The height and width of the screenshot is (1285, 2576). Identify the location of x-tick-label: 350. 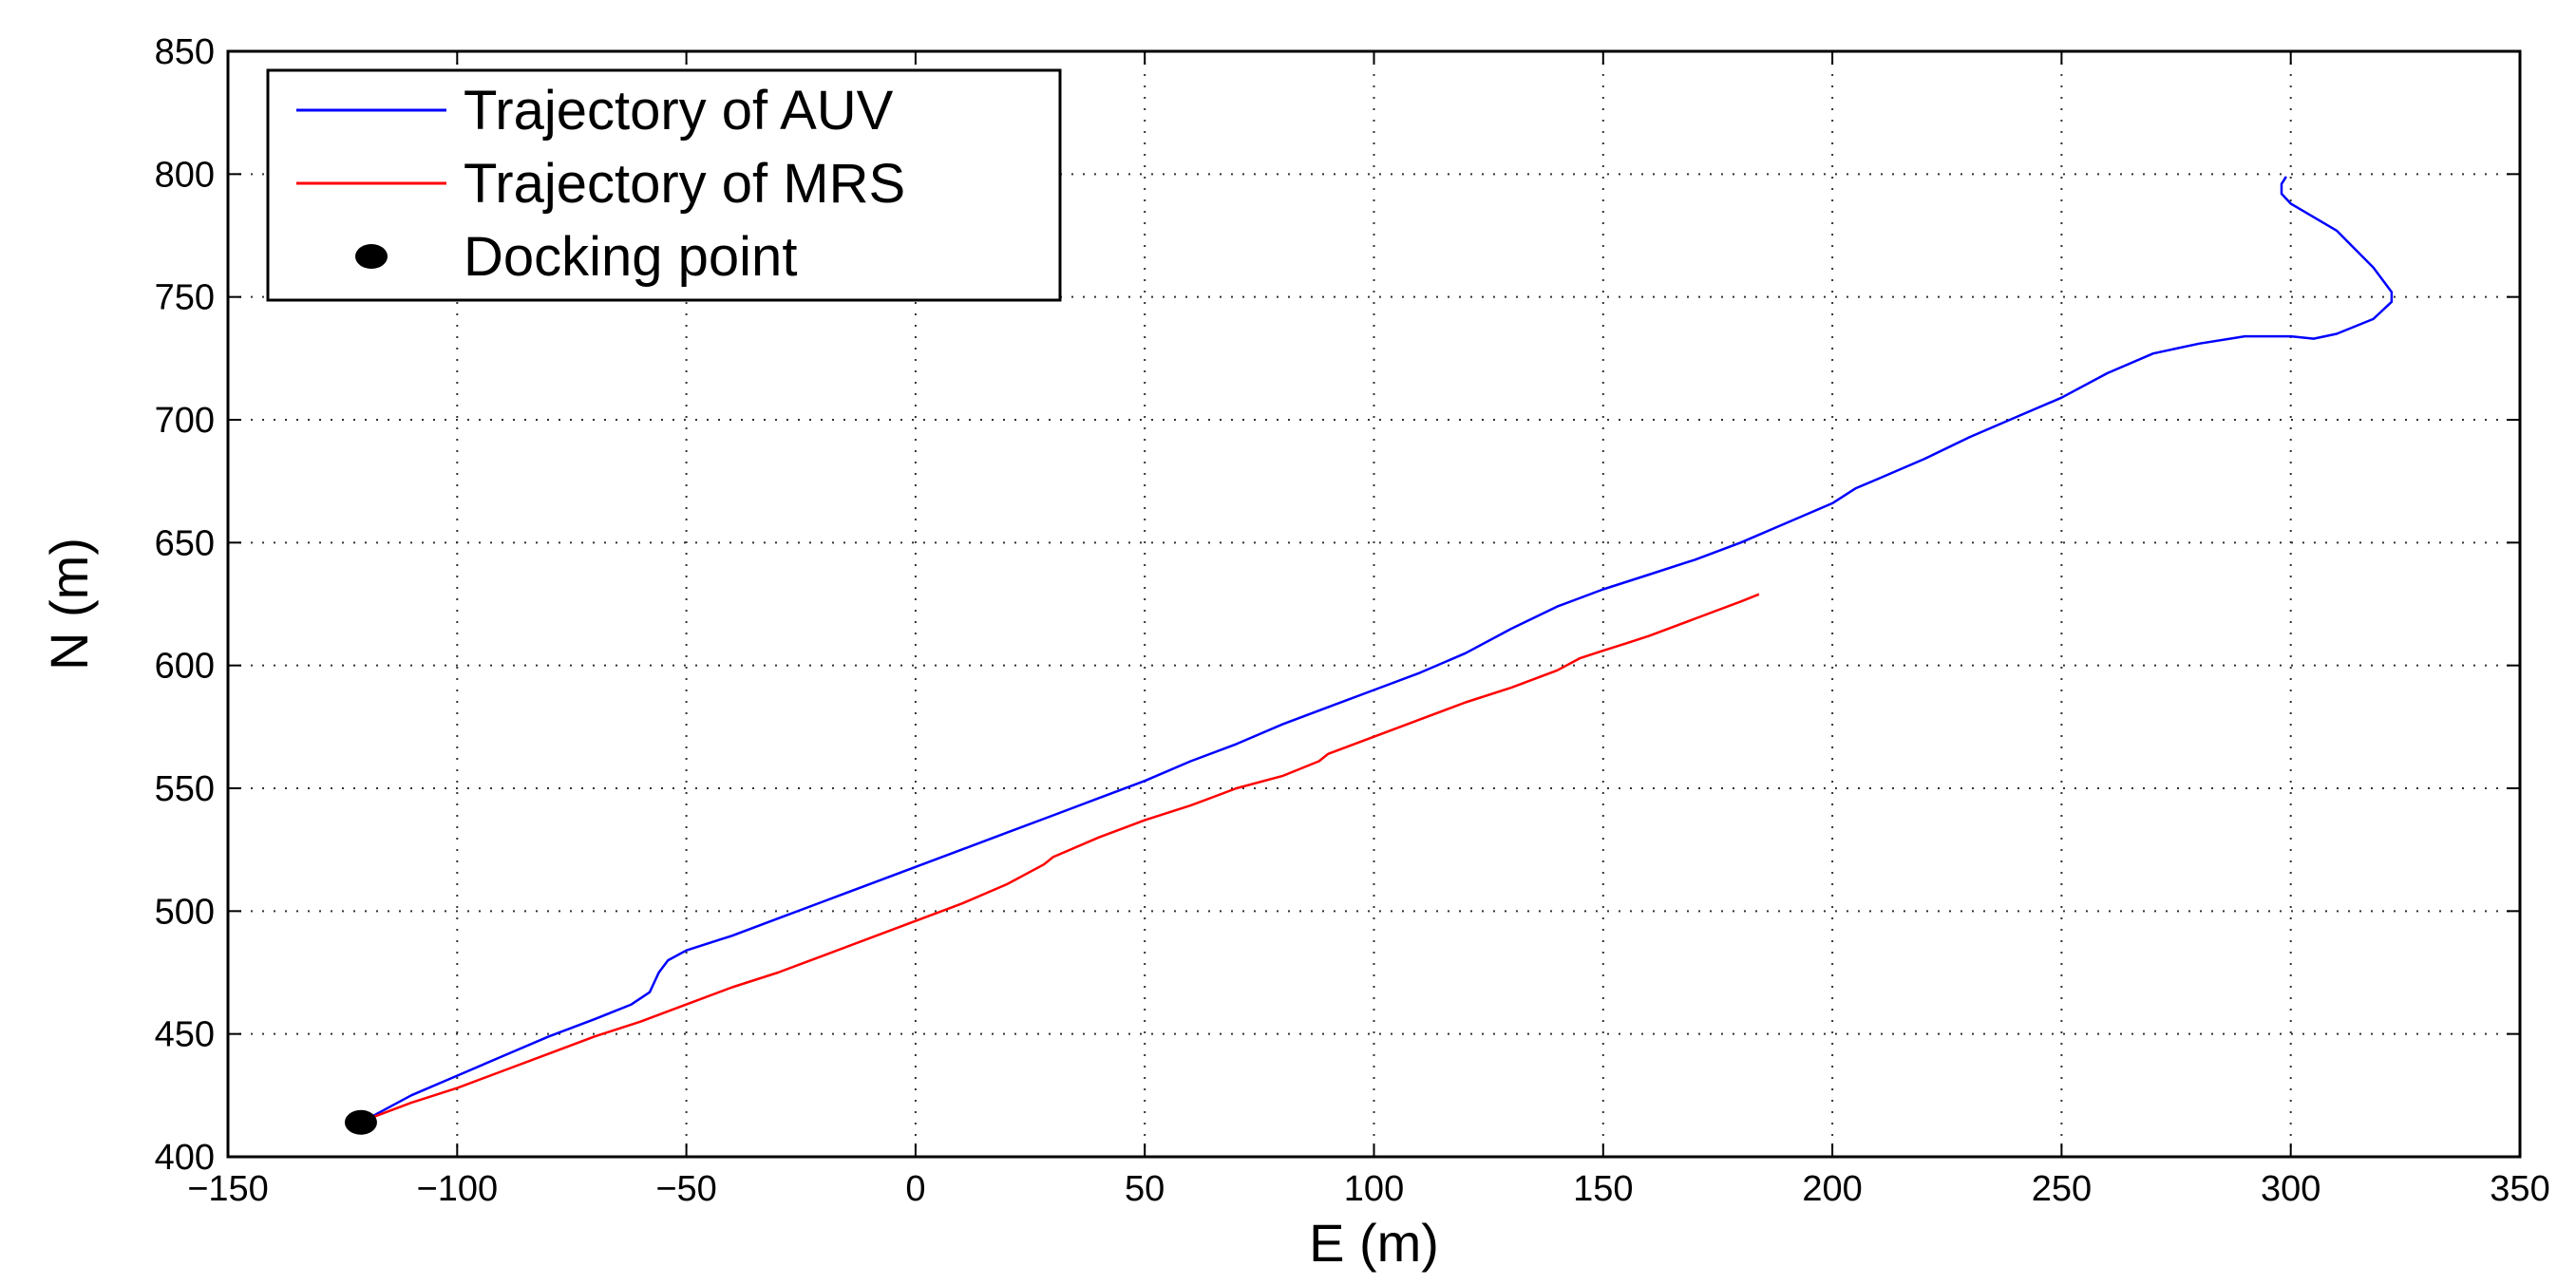
(2519, 1189).